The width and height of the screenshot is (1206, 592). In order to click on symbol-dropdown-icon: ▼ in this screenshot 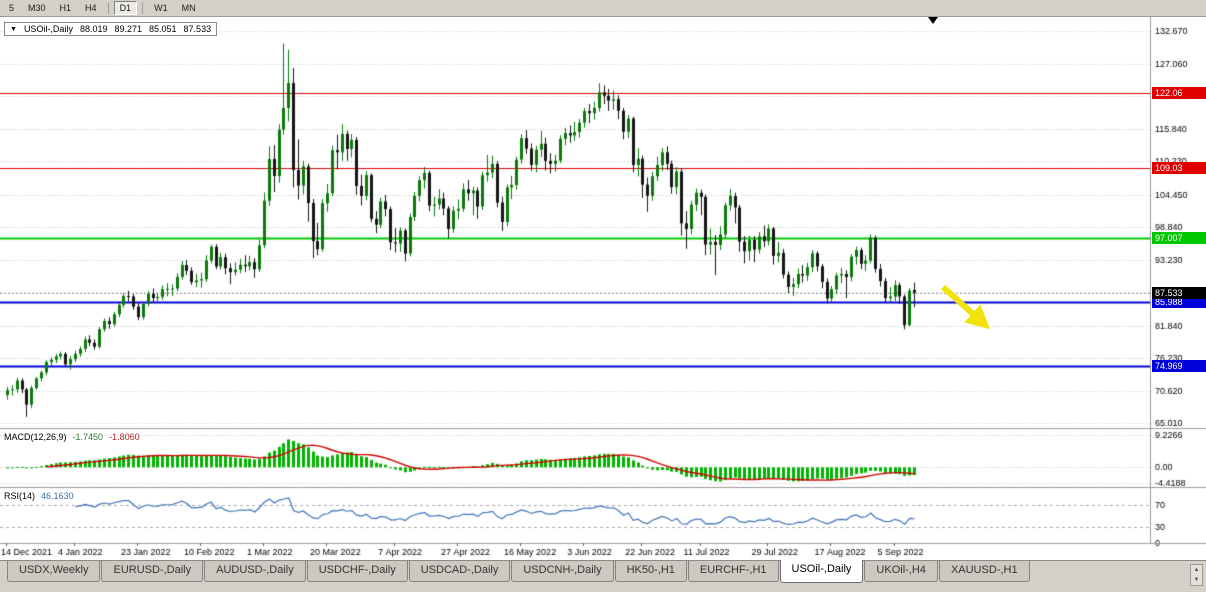, I will do `click(13, 29)`.